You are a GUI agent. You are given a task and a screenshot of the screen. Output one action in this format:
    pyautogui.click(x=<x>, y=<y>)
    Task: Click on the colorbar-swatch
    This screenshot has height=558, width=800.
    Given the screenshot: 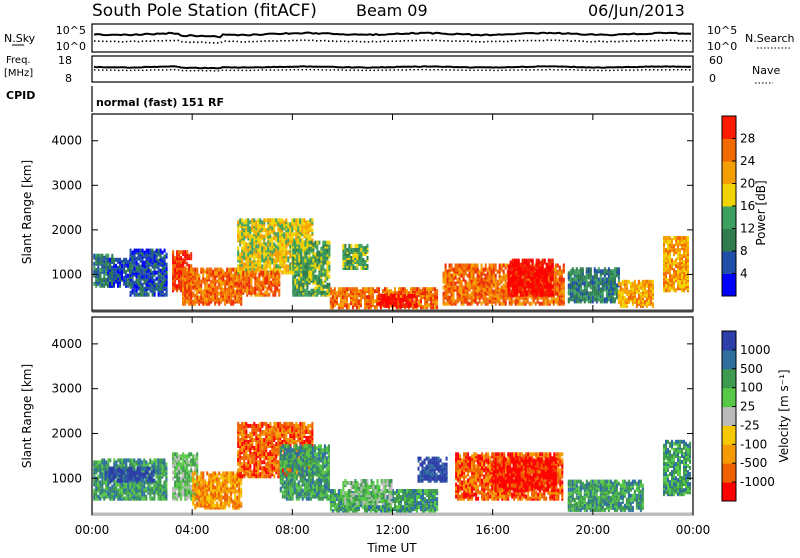 What is the action you would take?
    pyautogui.click(x=729, y=172)
    